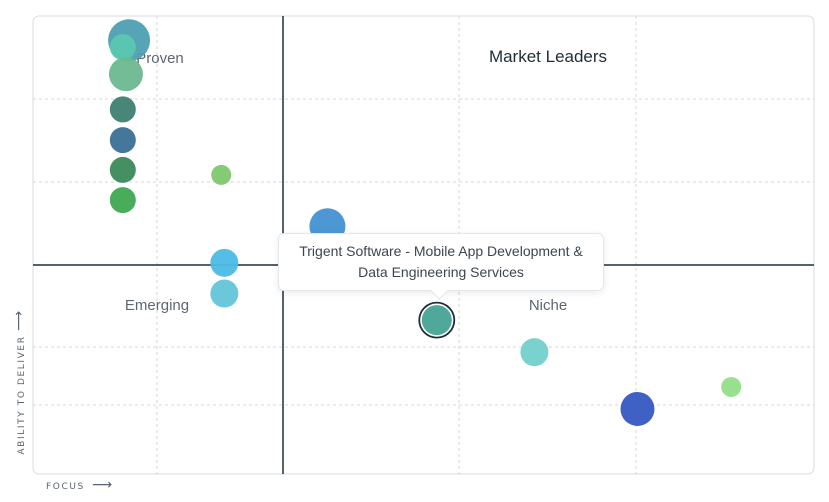 The image size is (829, 502). What do you see at coordinates (548, 56) in the screenshot?
I see `quadrant-label-market-leaders: Market Leaders` at bounding box center [548, 56].